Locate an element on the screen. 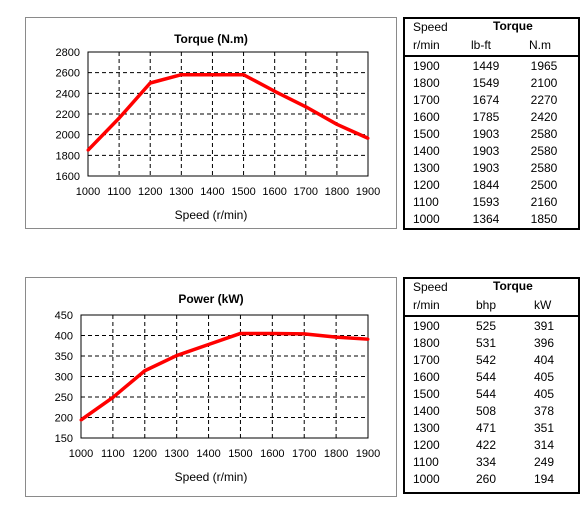 Image resolution: width=587 pixels, height=512 pixels. table-cell: 1785 is located at coordinates (486, 117).